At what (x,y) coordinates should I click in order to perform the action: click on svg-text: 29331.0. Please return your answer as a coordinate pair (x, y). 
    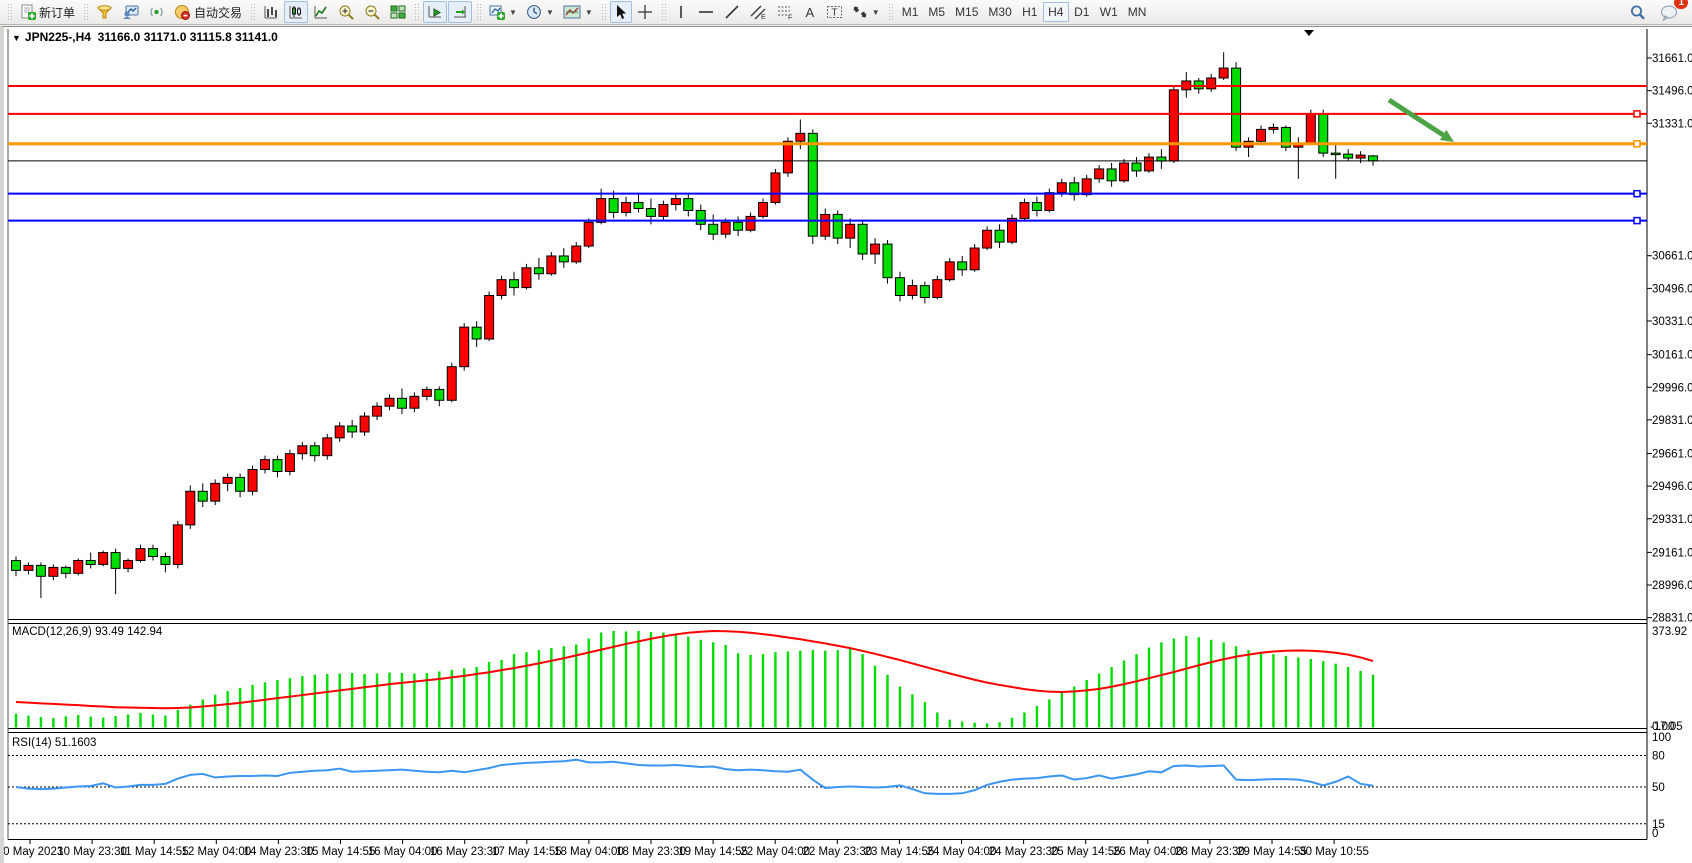
    Looking at the image, I should click on (1672, 520).